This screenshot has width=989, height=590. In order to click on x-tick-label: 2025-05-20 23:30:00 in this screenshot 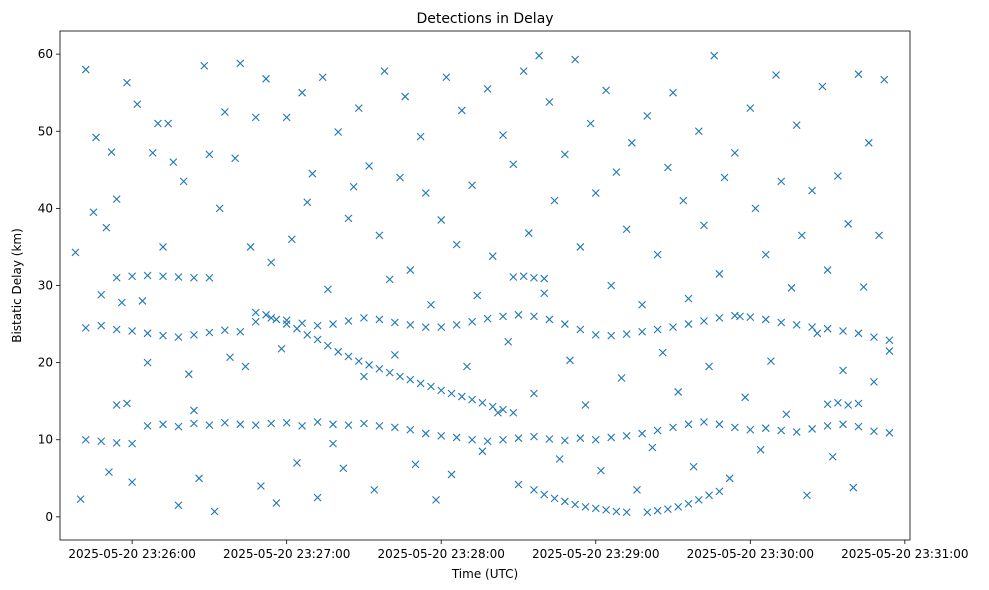, I will do `click(750, 554)`.